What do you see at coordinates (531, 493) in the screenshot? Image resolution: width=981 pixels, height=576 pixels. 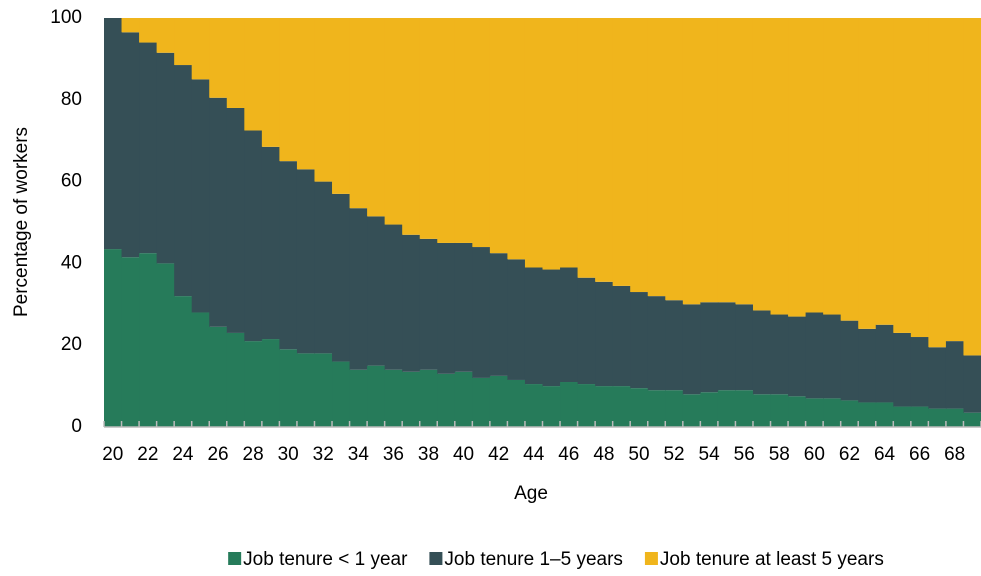 I see `x-axis-label: Age` at bounding box center [531, 493].